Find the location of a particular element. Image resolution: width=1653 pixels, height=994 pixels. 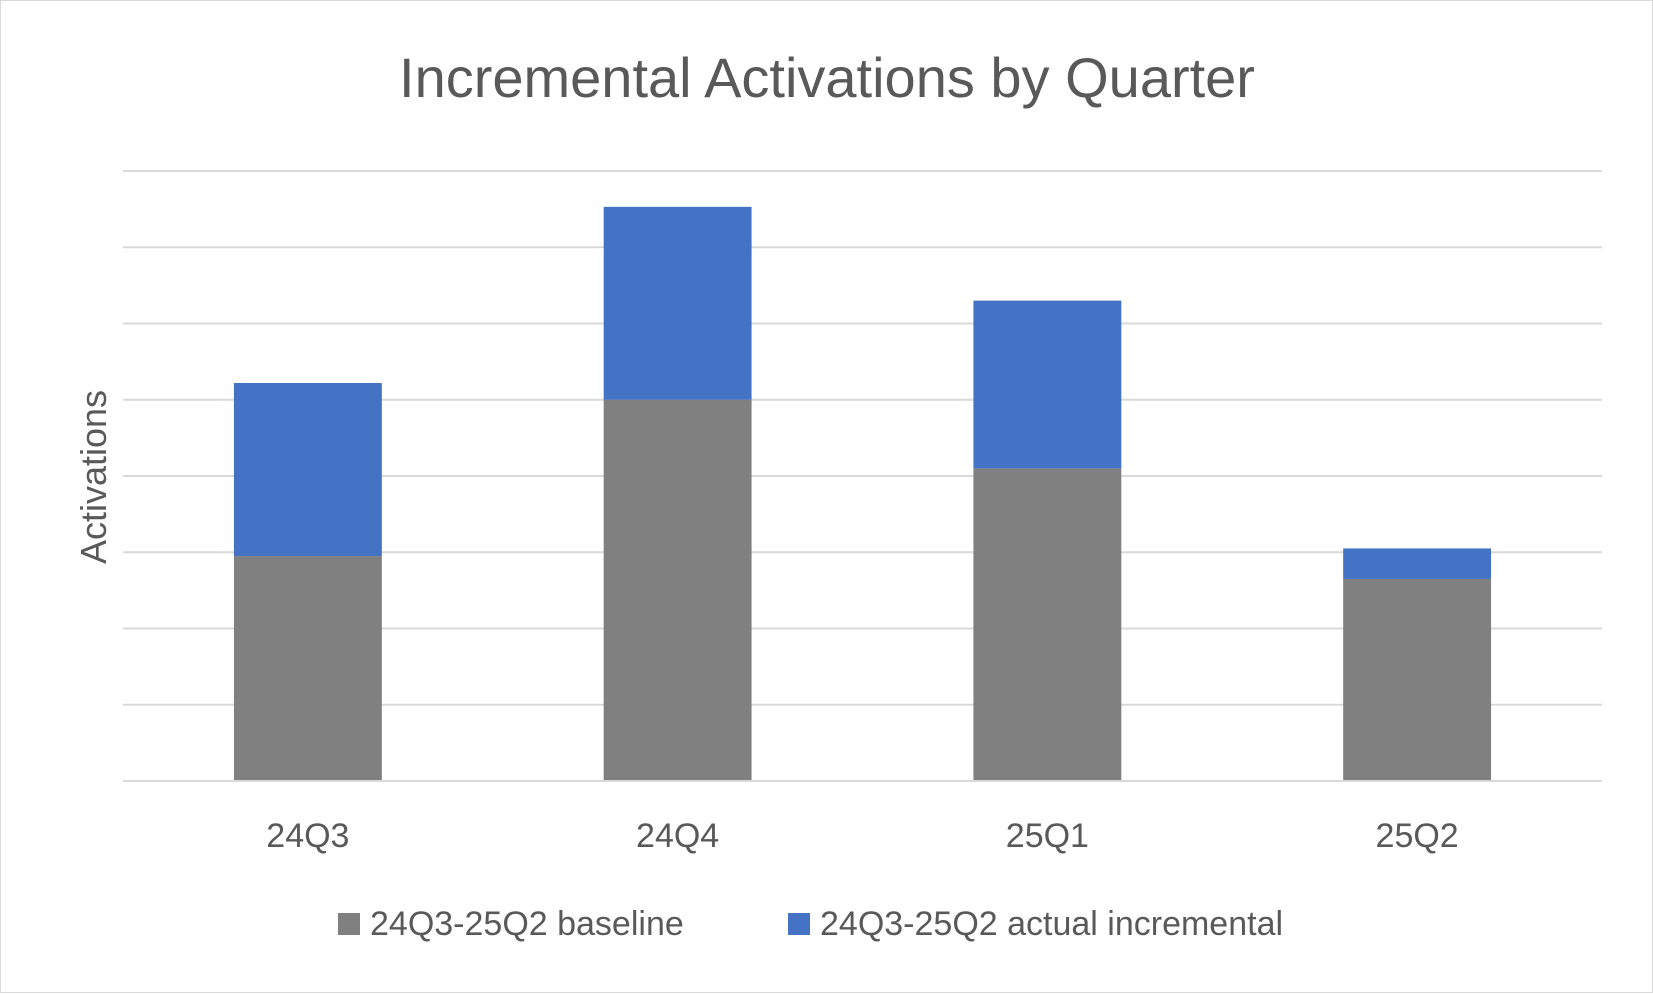

x-tick-label: 25Q2 is located at coordinates (1417, 836).